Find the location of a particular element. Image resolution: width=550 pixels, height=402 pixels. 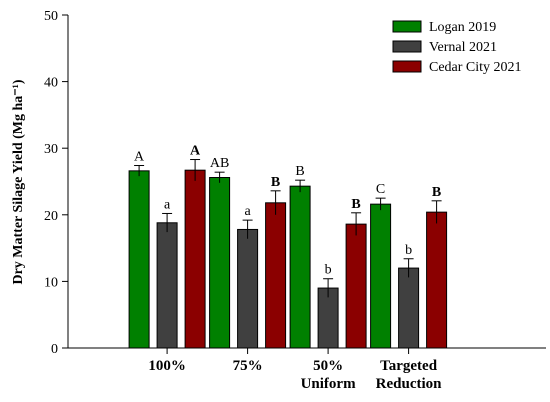

y-tick-label: 0 is located at coordinates (54, 349).